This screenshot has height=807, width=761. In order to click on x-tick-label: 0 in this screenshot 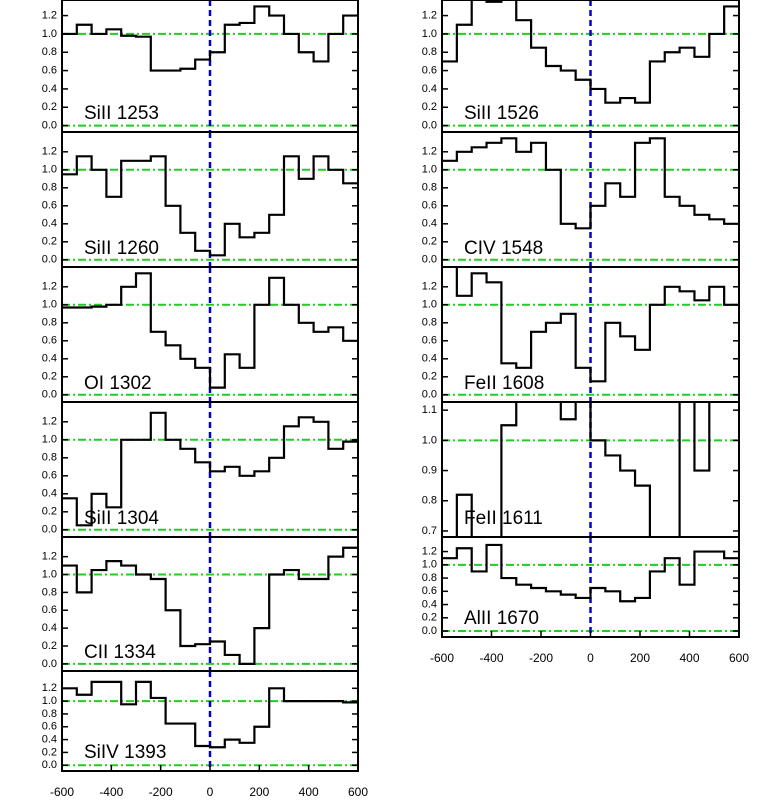, I will do `click(210, 792)`.